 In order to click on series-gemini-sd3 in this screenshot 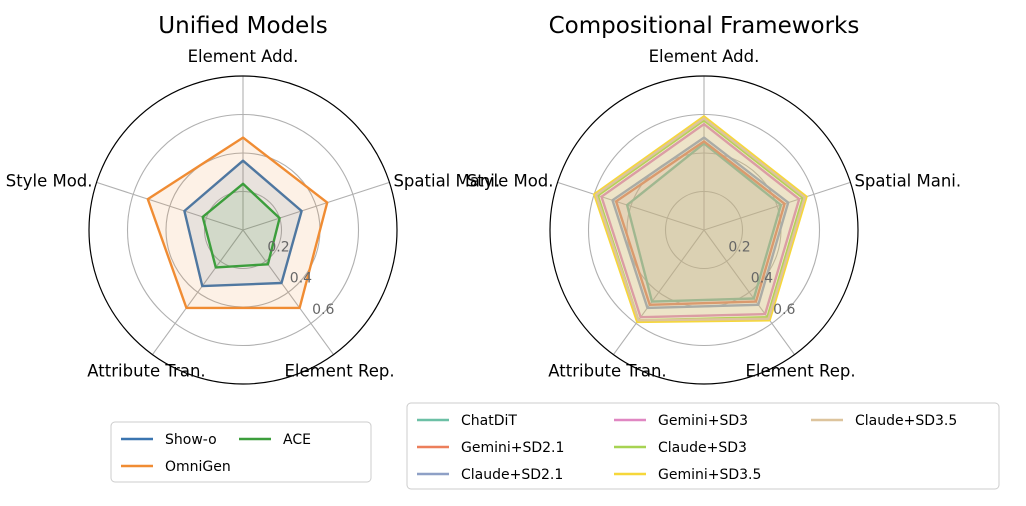, I will do `click(700, 220)`.